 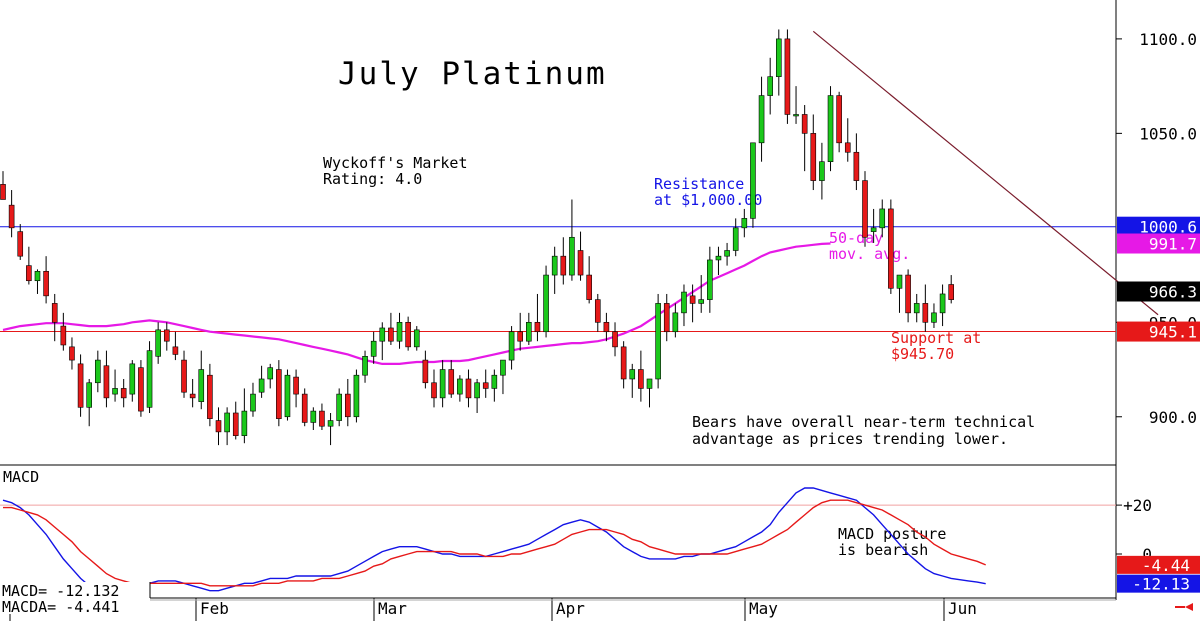 What do you see at coordinates (1173, 332) in the screenshot?
I see `price-tag-label: 945.1` at bounding box center [1173, 332].